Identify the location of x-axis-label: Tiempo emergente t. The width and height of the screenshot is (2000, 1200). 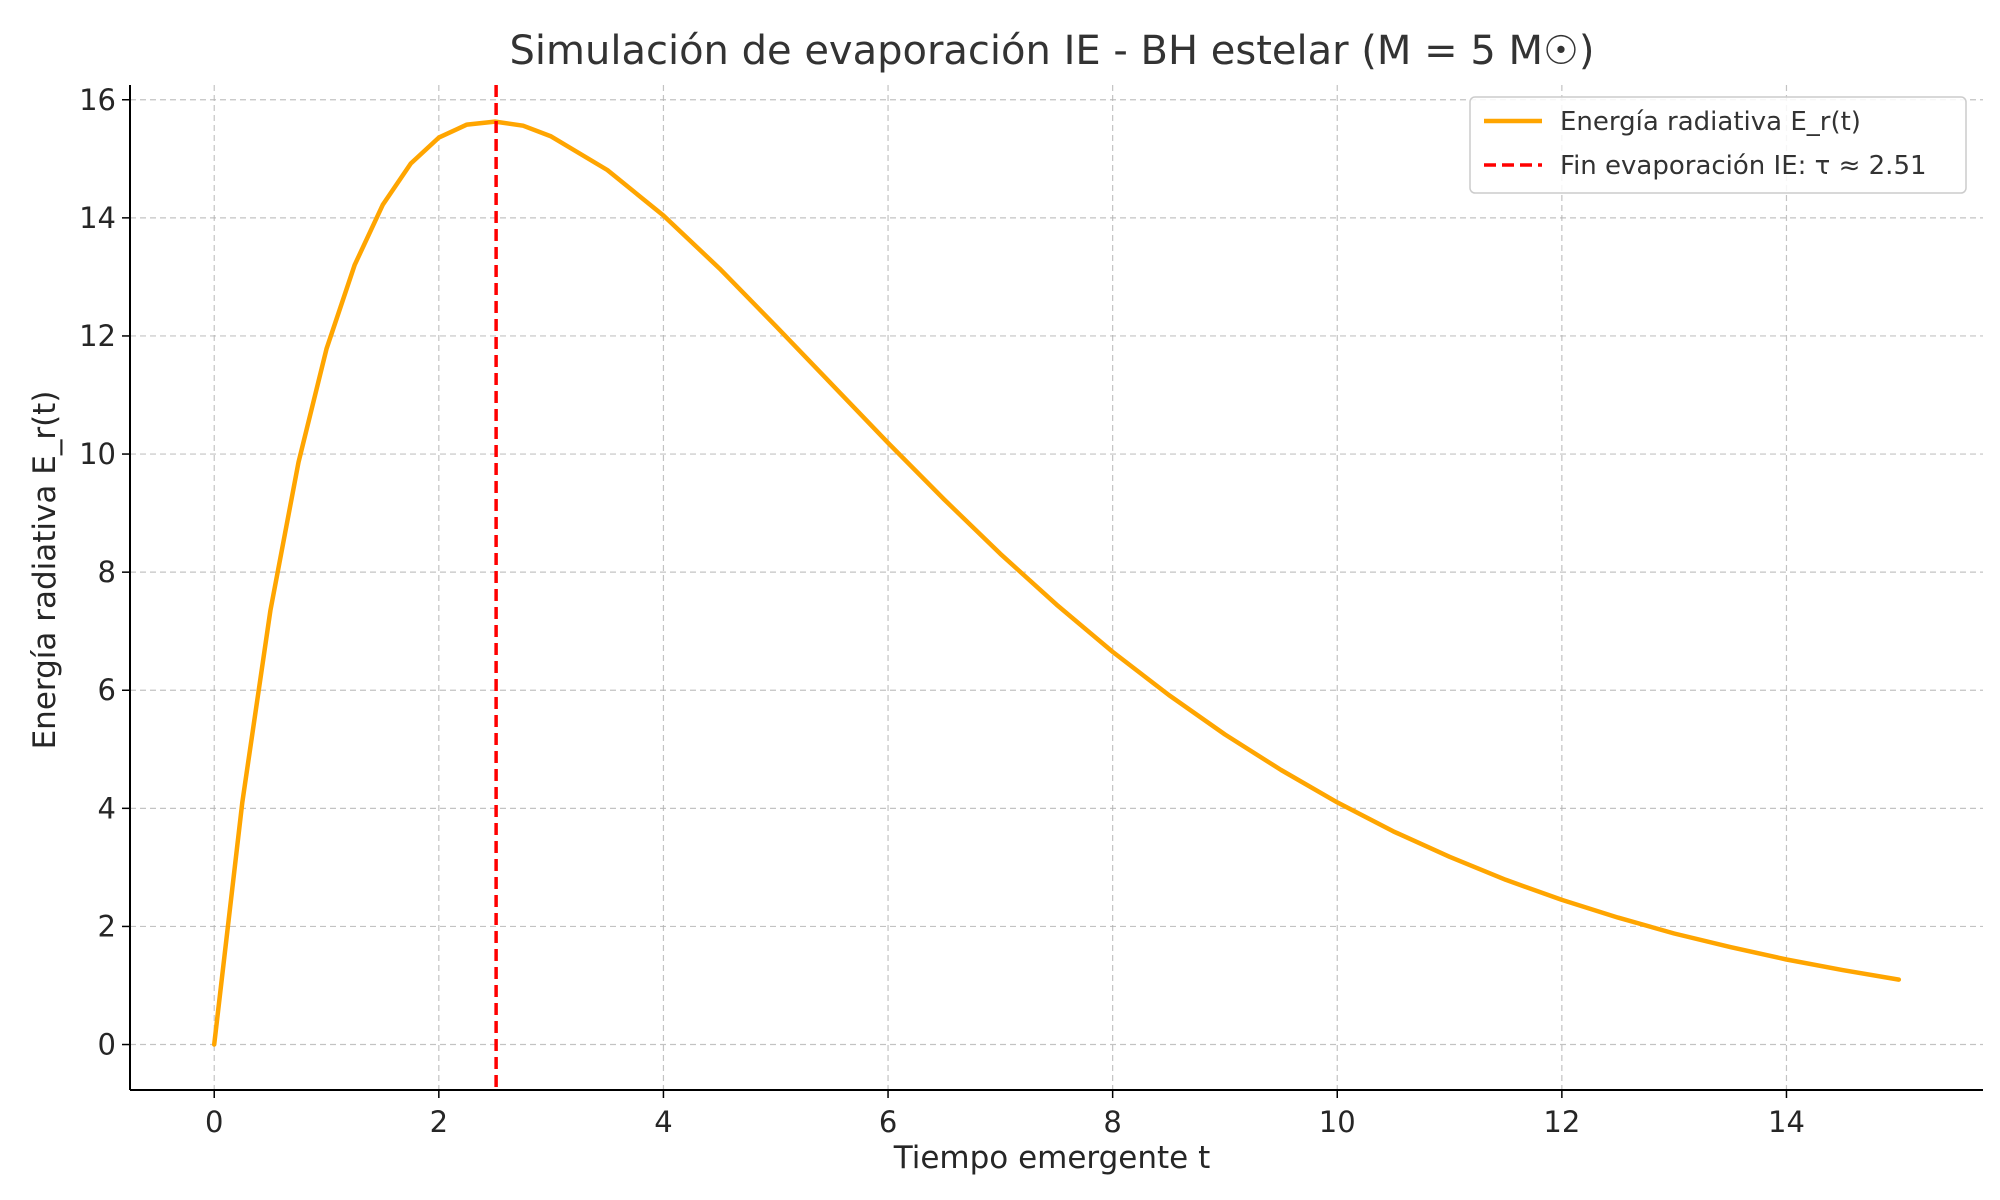
(1052, 1158).